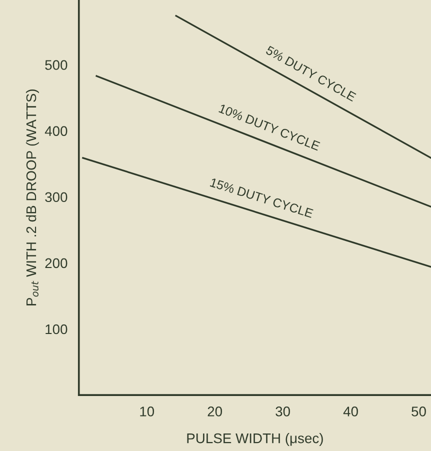 The image size is (431, 451). I want to click on y-tick-label: 300, so click(56, 197).